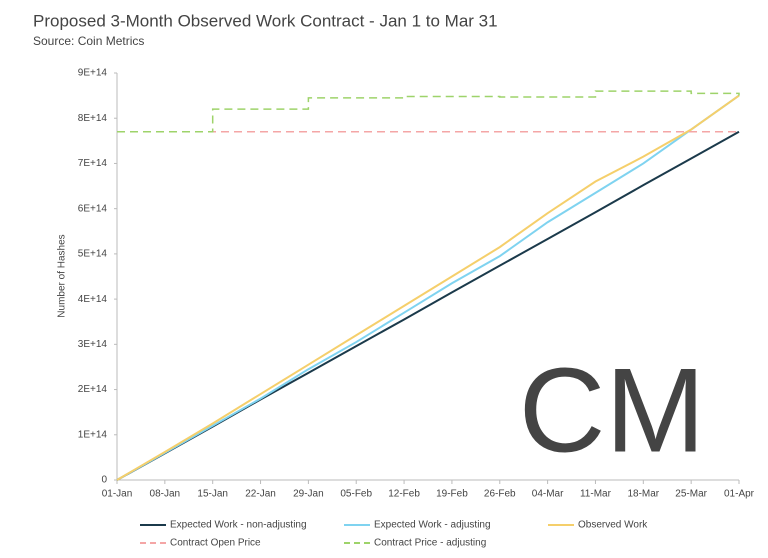 This screenshot has width=768, height=558. Describe the element at coordinates (93, 208) in the screenshot. I see `y-tick-label: 6E+14` at that location.